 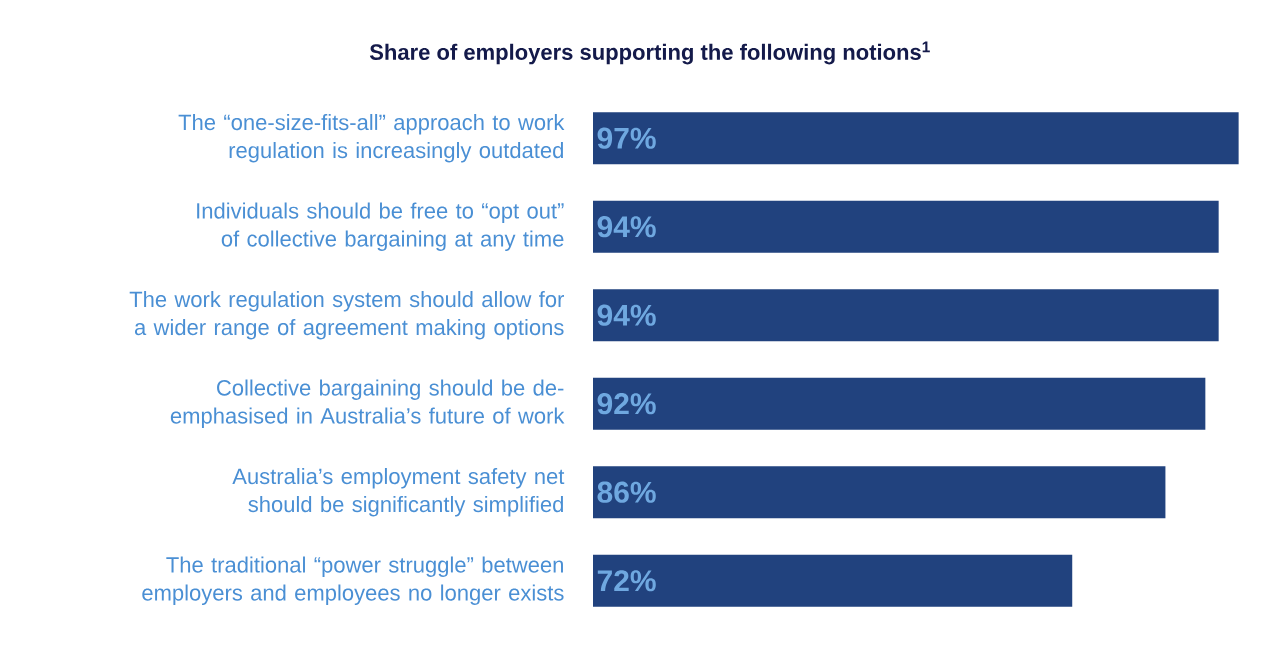 I want to click on y-tick-label: Australia’s employment safety net should be significantly simplified, so click(x=398, y=492).